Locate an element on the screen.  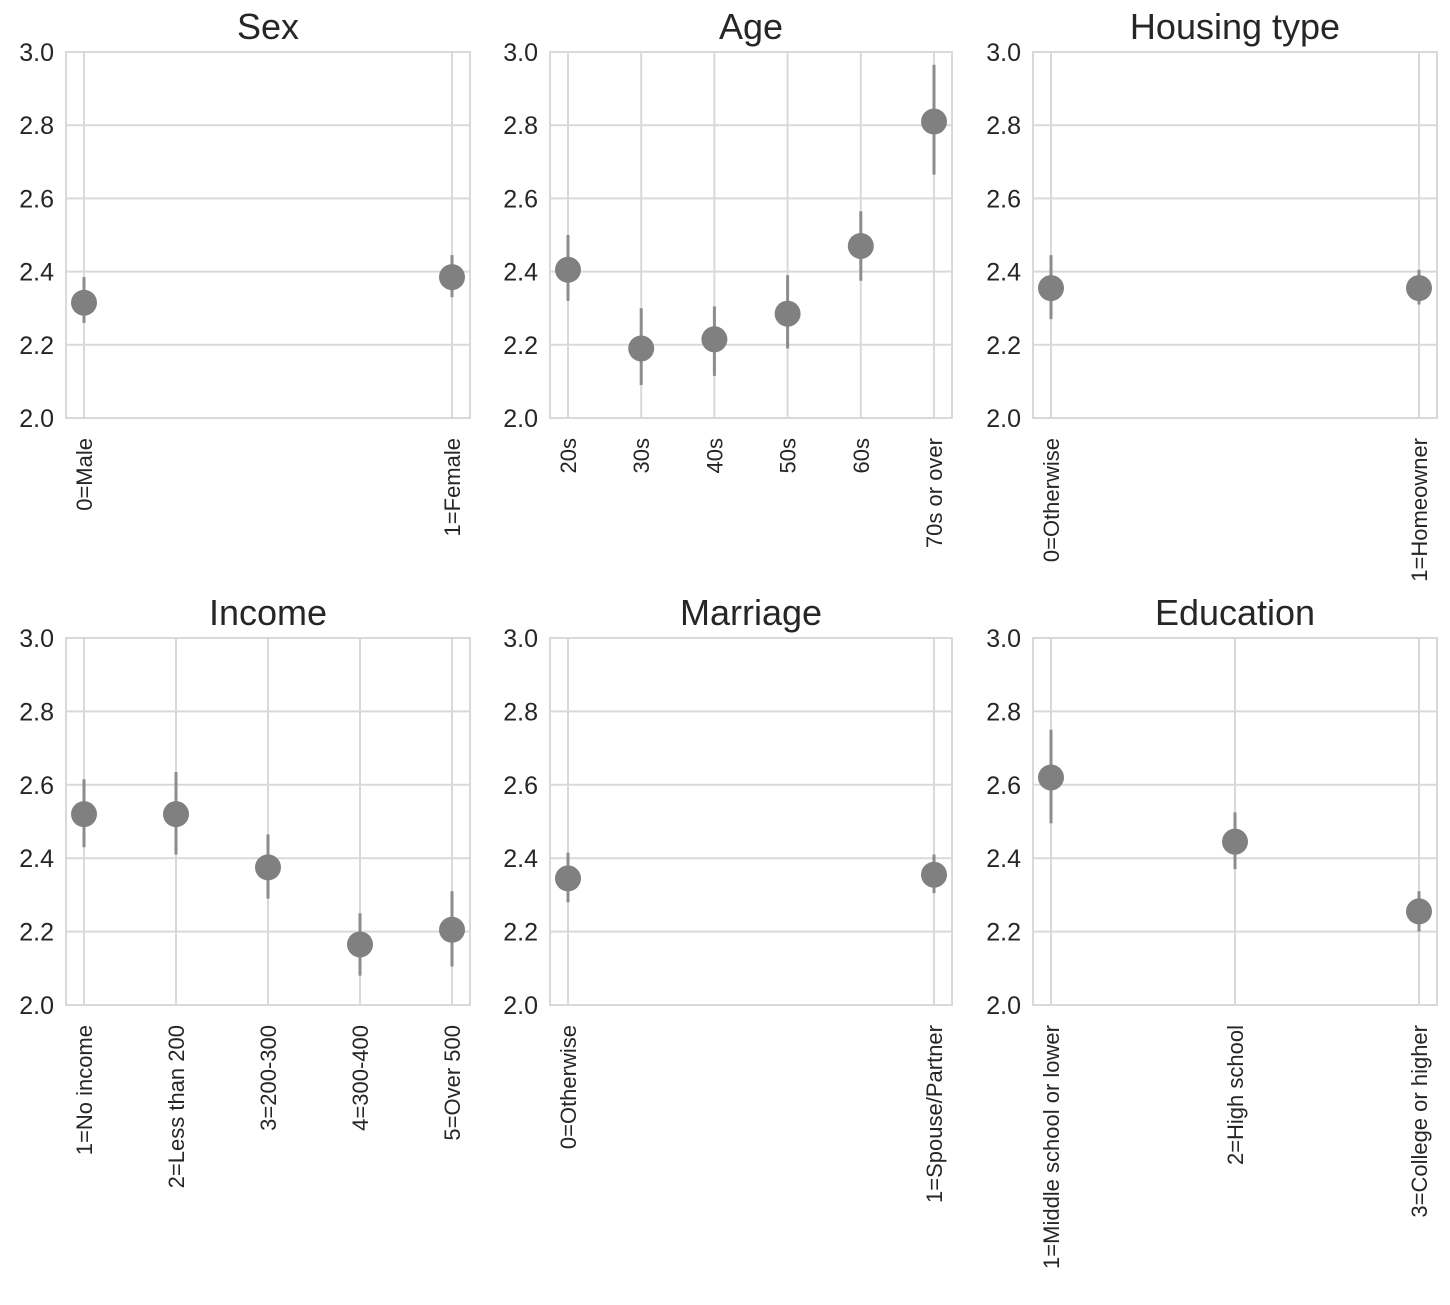
x-tick-label: 0=Male is located at coordinates (84, 474).